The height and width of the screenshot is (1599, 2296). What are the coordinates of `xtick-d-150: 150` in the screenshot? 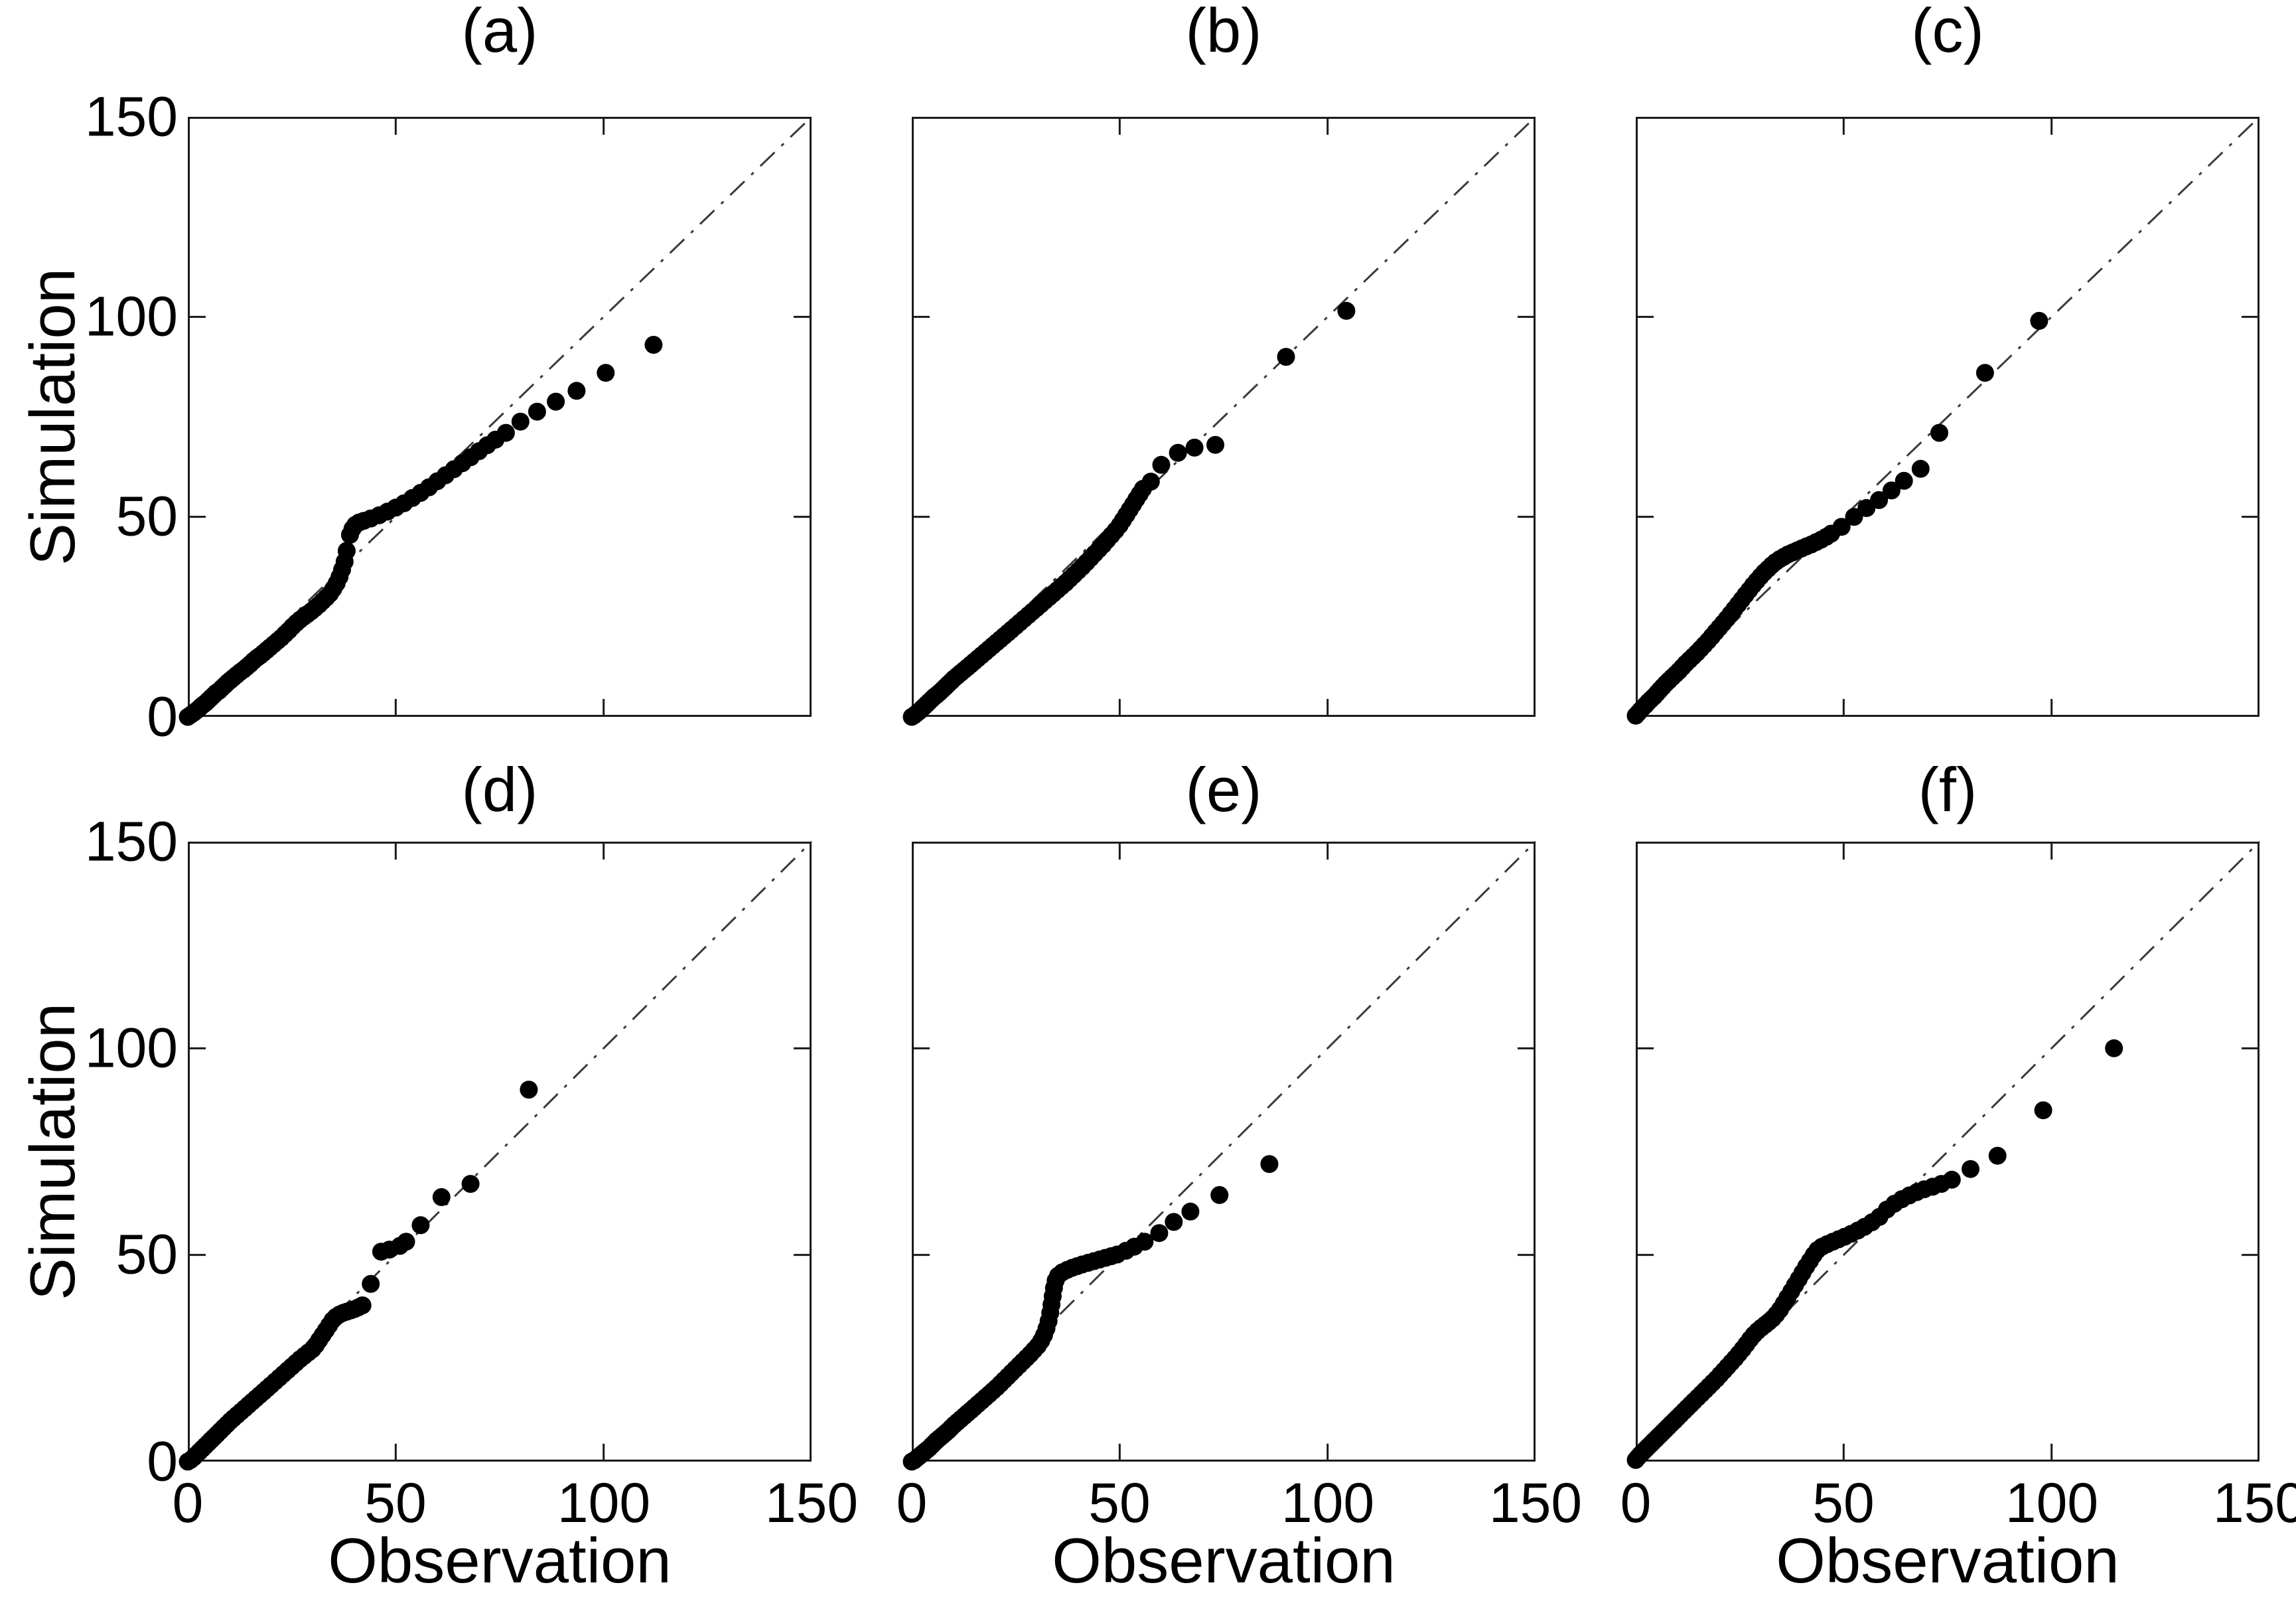 It's located at (811, 1503).